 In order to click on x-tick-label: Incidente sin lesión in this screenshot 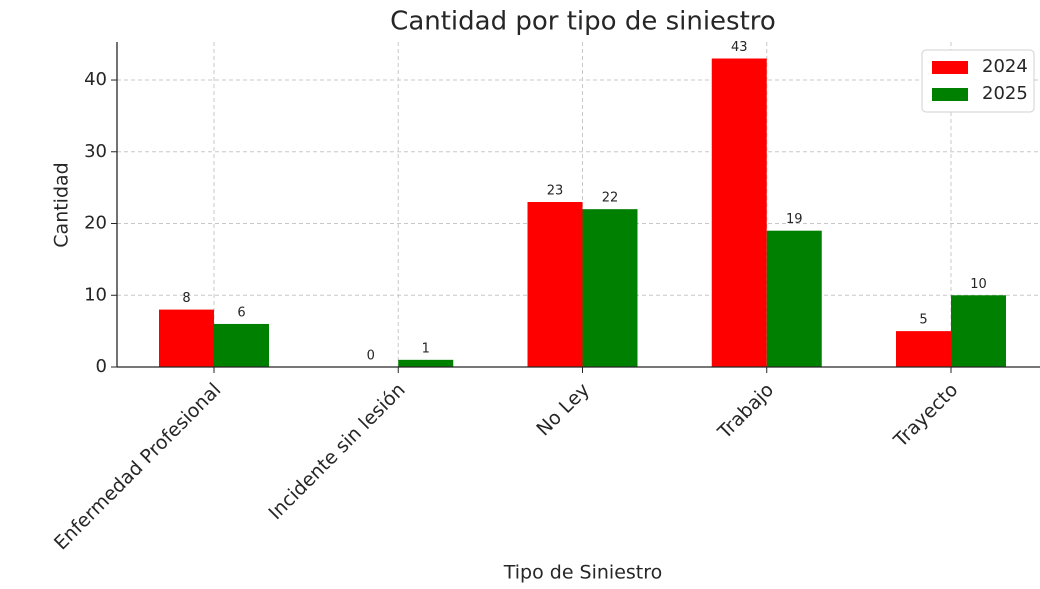, I will do `click(336, 451)`.